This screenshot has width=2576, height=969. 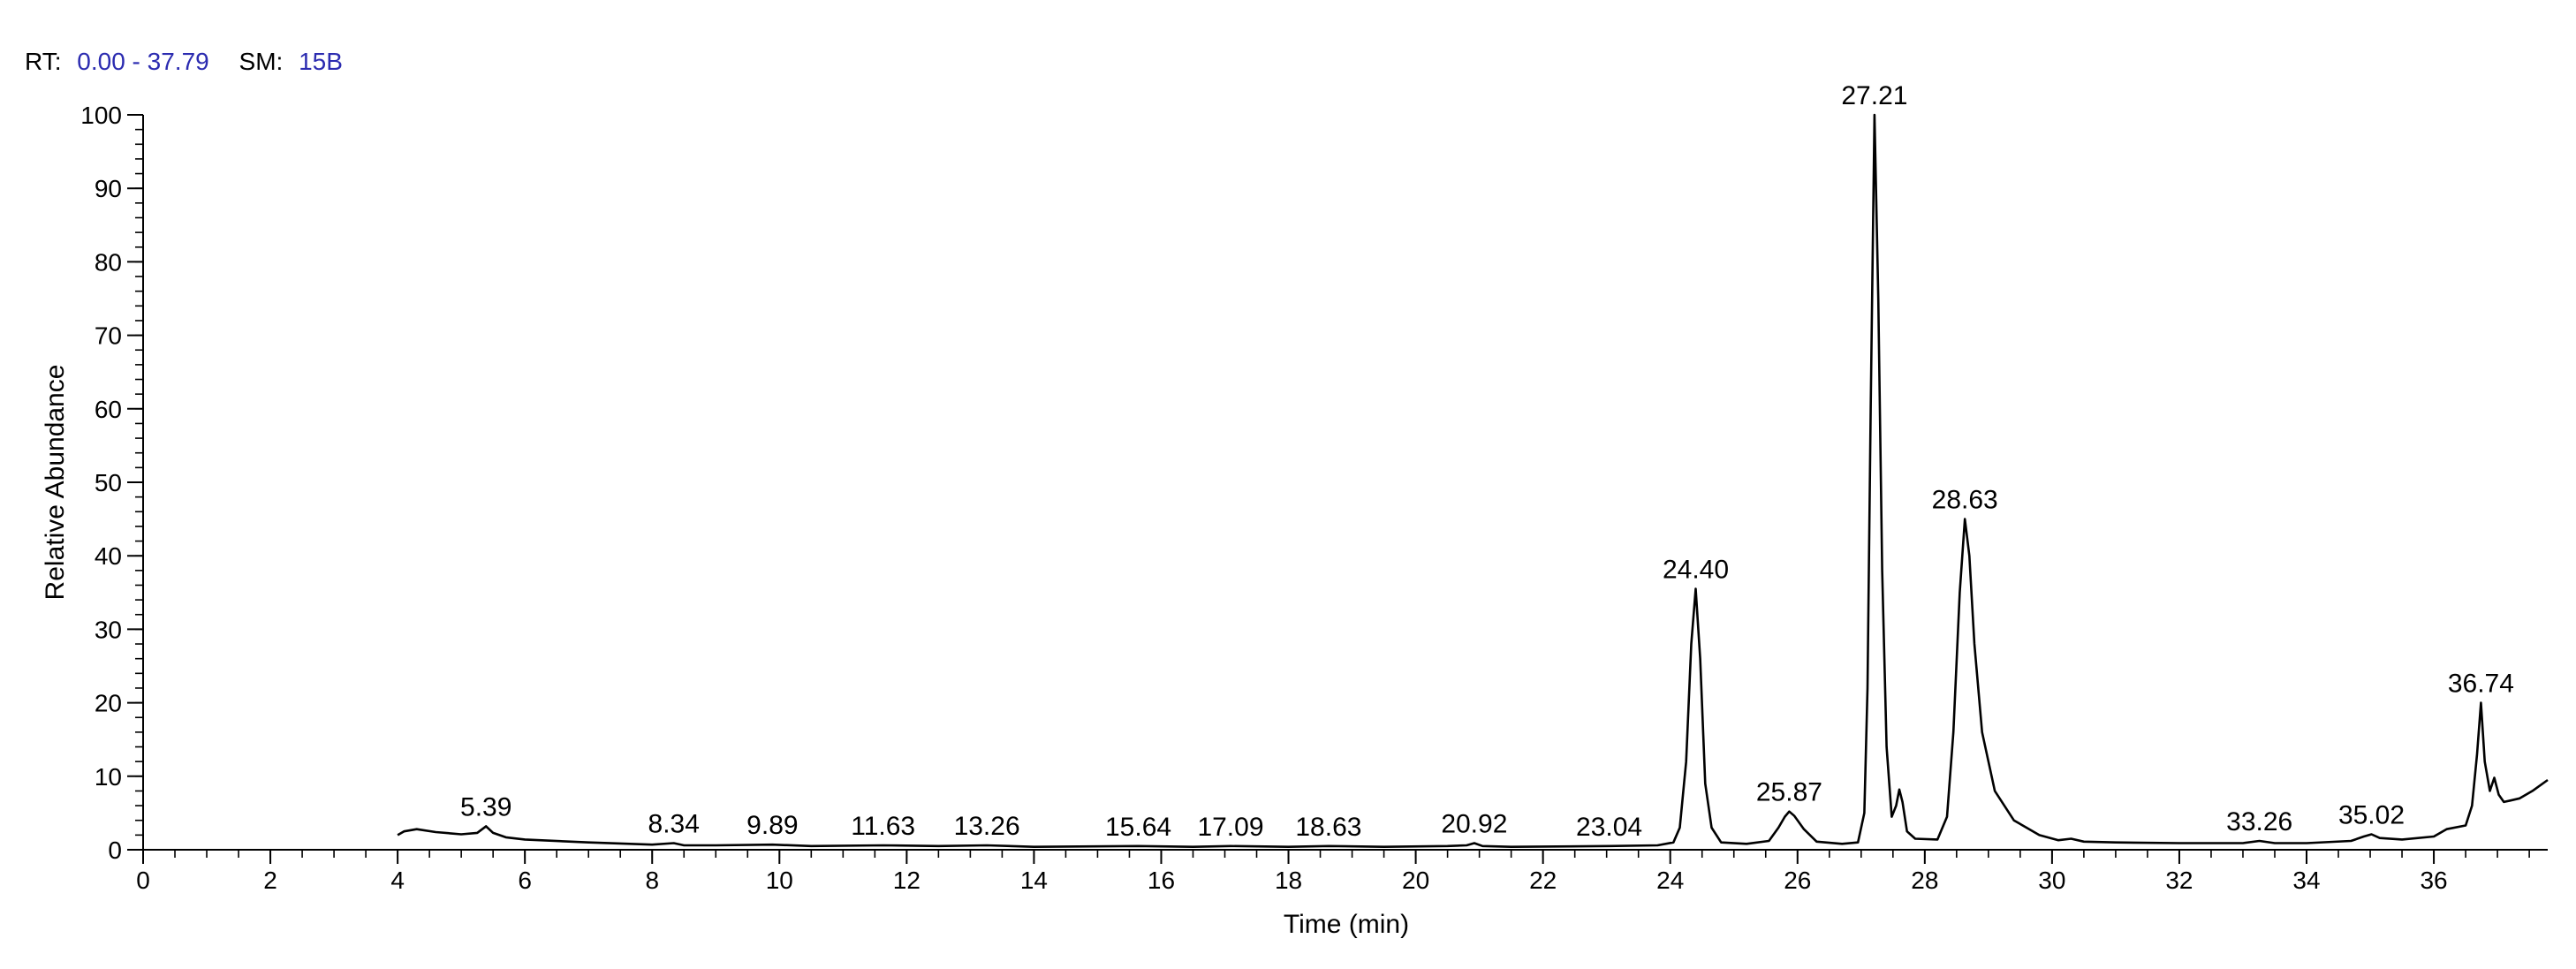 I want to click on peak-label: 18.63, so click(x=1328, y=827).